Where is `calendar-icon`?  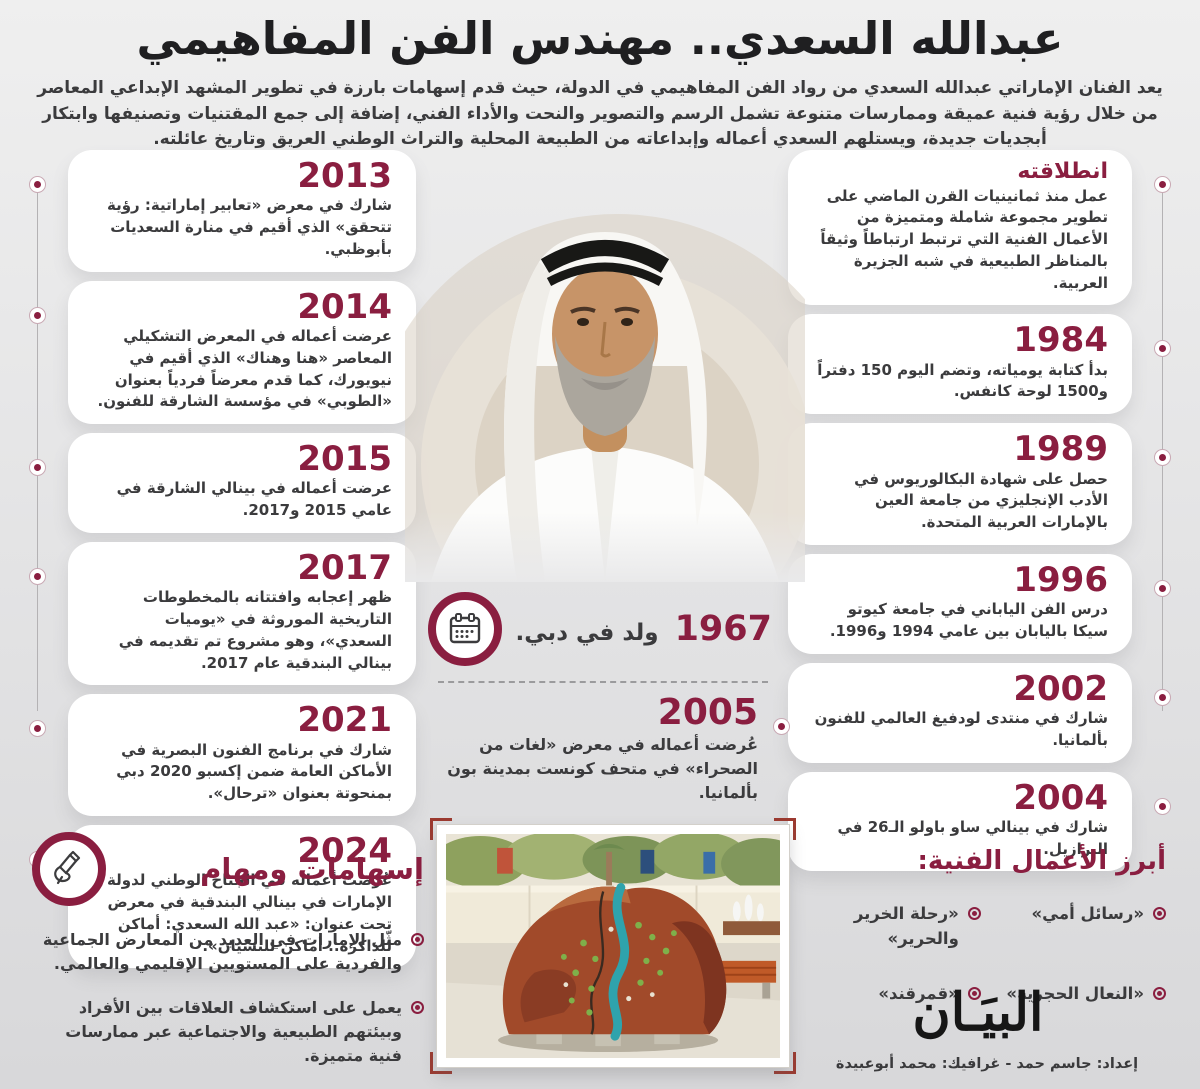
calendar-icon is located at coordinates (465, 629).